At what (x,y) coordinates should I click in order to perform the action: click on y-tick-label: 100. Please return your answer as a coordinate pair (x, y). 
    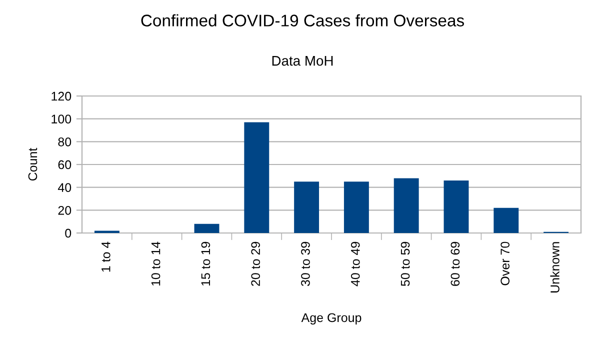
    Looking at the image, I should click on (62, 119).